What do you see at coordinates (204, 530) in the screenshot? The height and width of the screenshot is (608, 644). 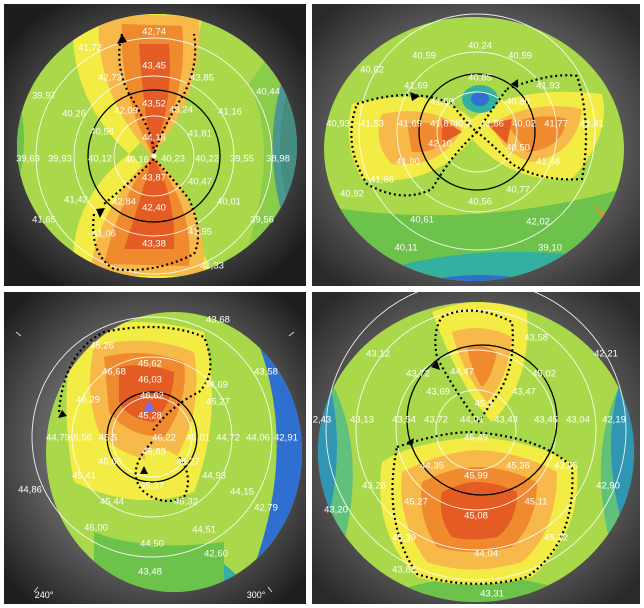 I see `value-label: 44,51` at bounding box center [204, 530].